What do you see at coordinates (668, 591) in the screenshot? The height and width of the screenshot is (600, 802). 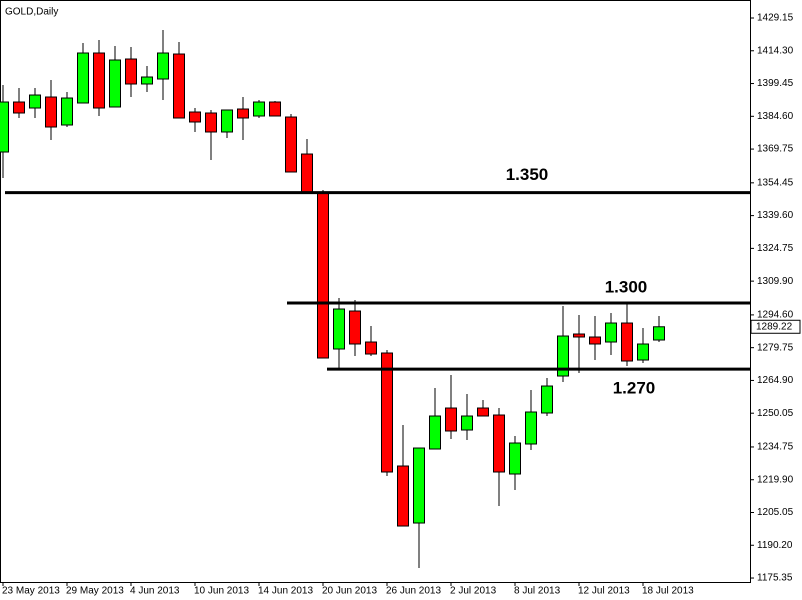 I see `x-tick-label: 18 Jul 2013` at bounding box center [668, 591].